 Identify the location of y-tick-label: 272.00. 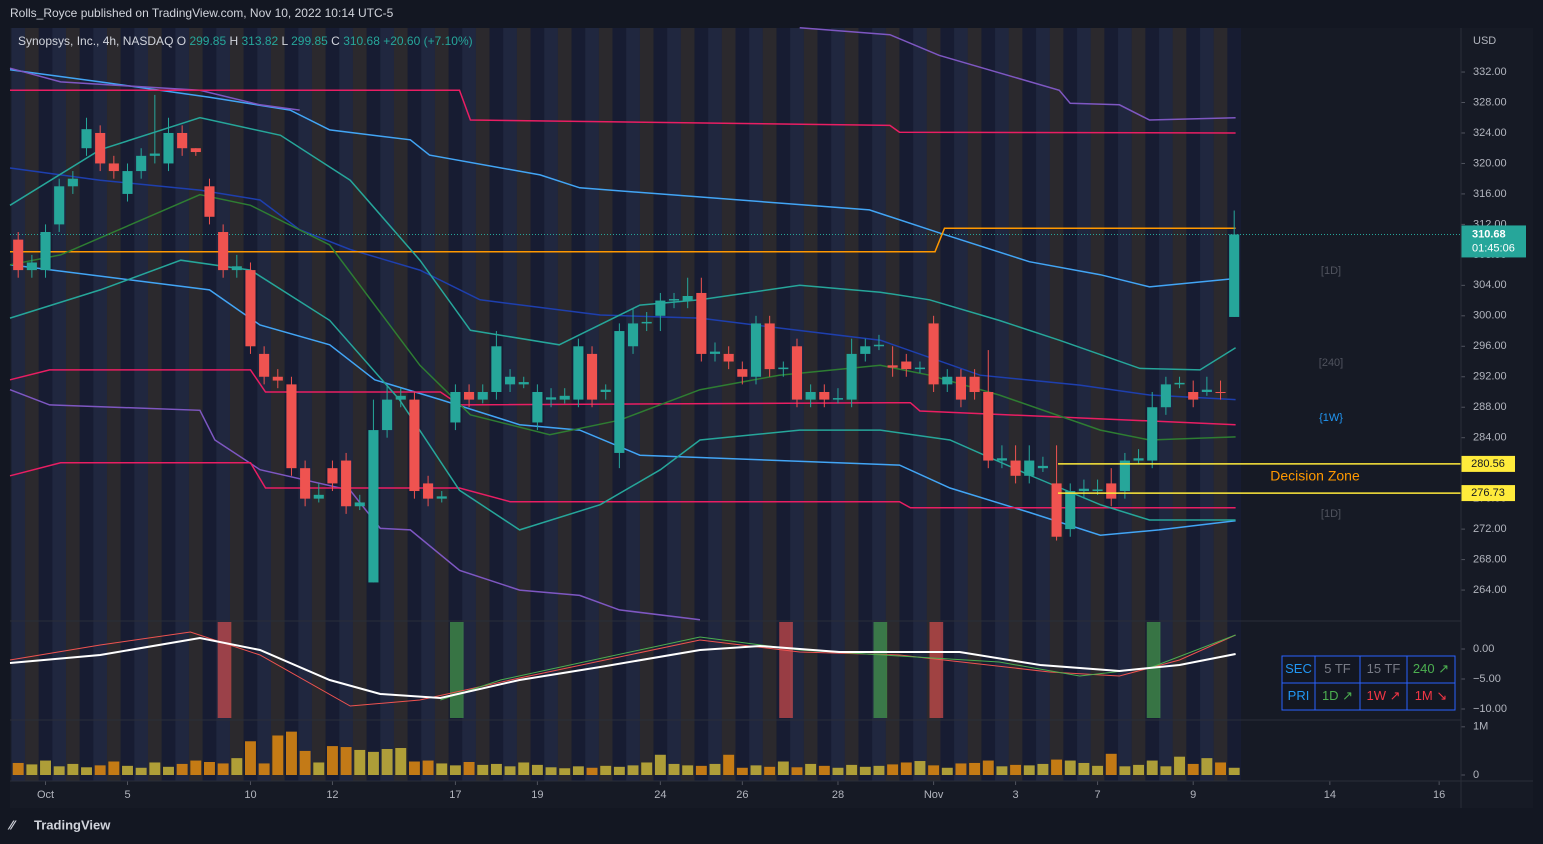
(1490, 529).